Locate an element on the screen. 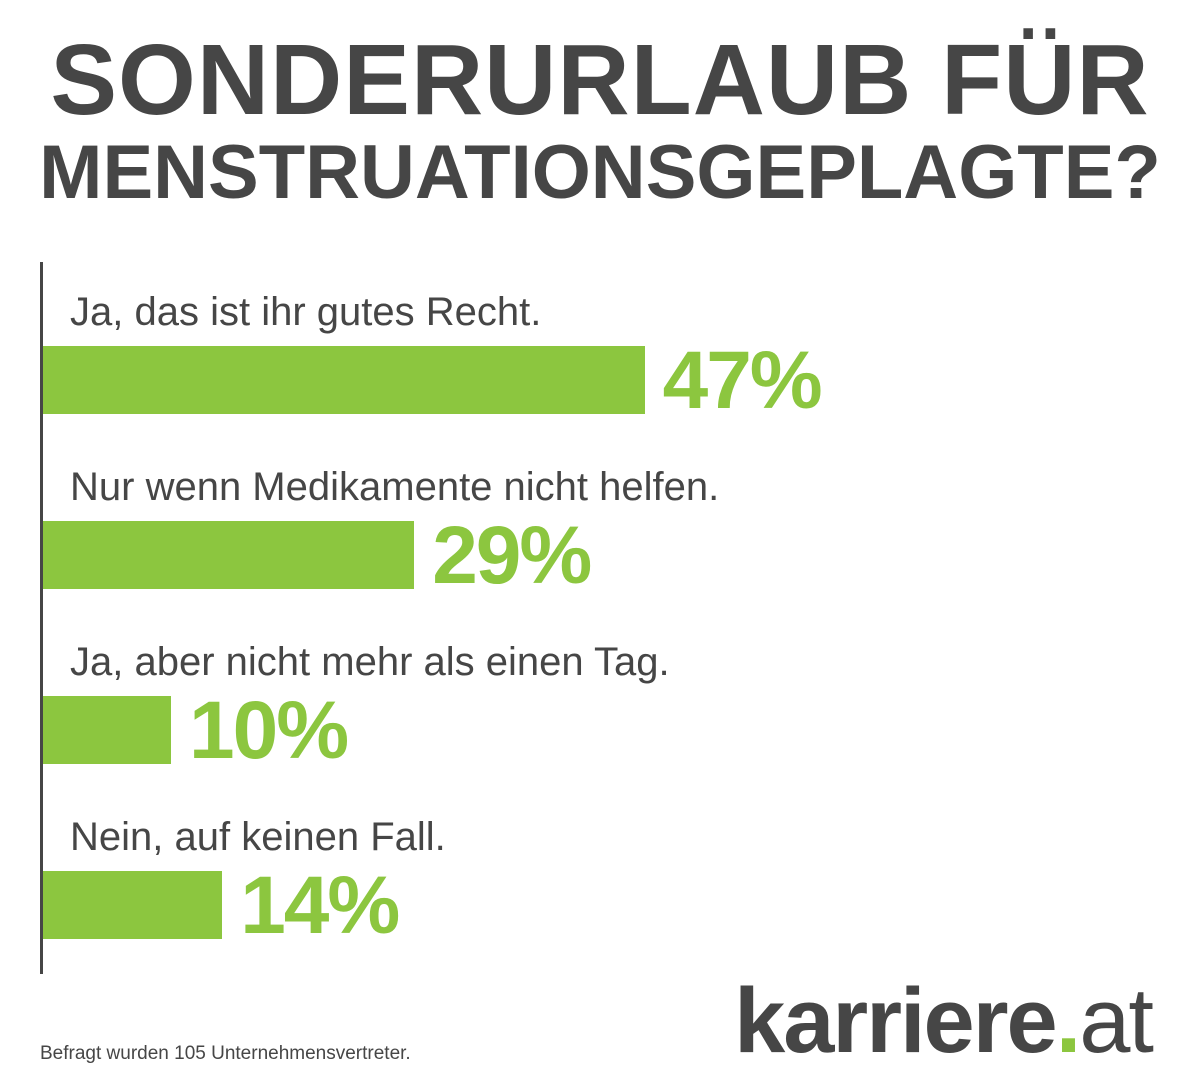 The height and width of the screenshot is (1080, 1200). bar-row: Ja, das ist ihr gutes Recht. 47% is located at coordinates (600, 370).